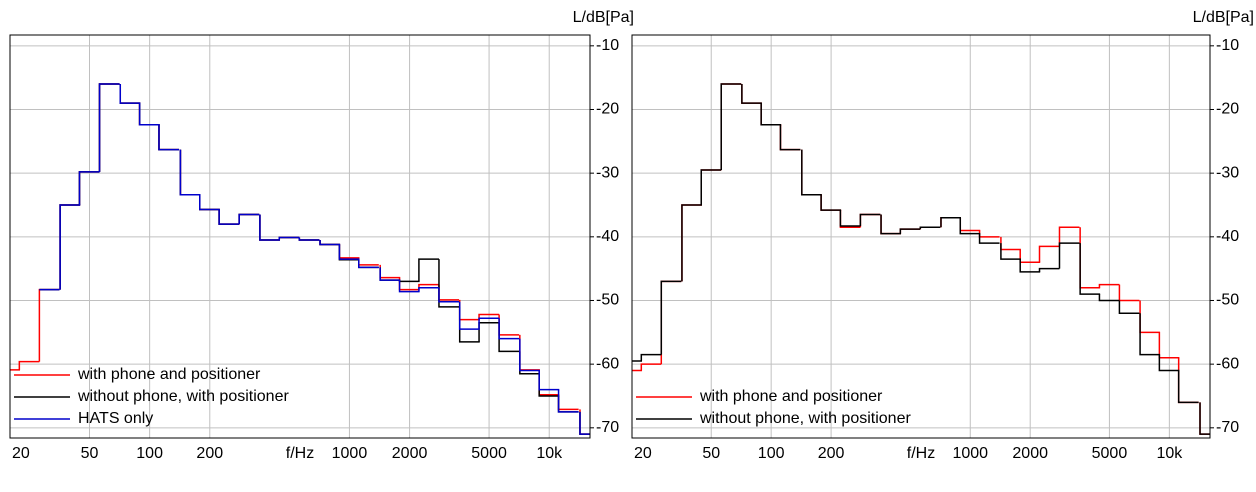  I want to click on y-tick-label: -40, so click(607, 236).